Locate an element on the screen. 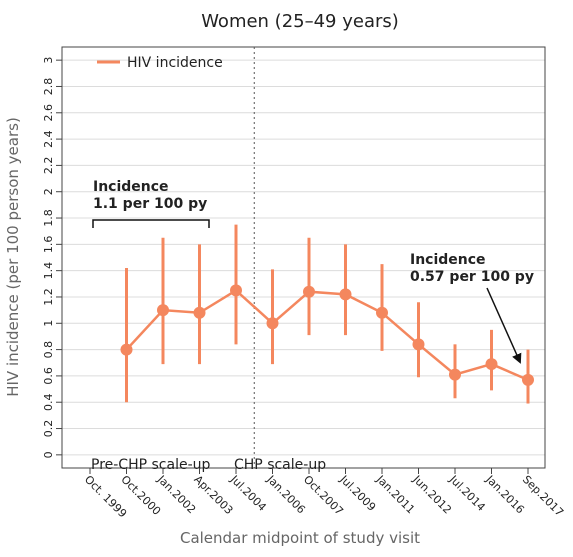 The width and height of the screenshot is (573, 557). arrow is located at coordinates (504, 325).